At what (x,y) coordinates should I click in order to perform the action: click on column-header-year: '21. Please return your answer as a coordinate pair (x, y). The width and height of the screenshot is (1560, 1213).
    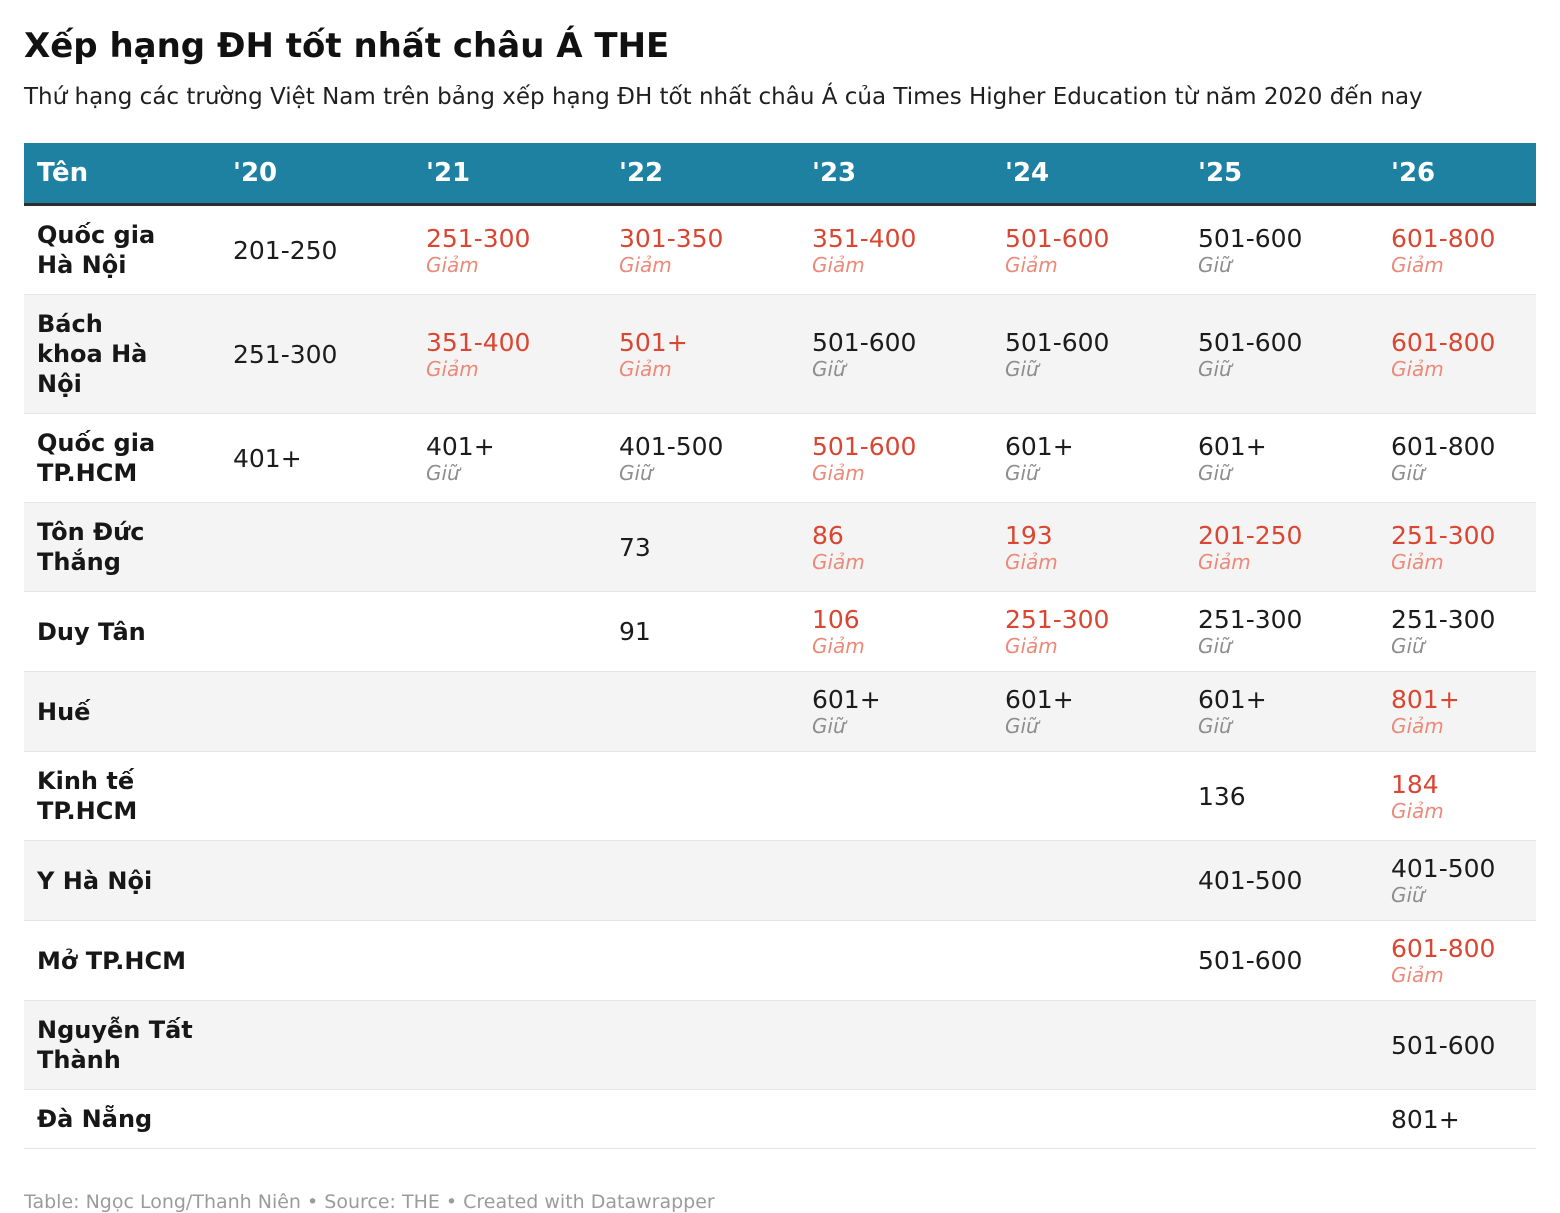
    Looking at the image, I should click on (522, 173).